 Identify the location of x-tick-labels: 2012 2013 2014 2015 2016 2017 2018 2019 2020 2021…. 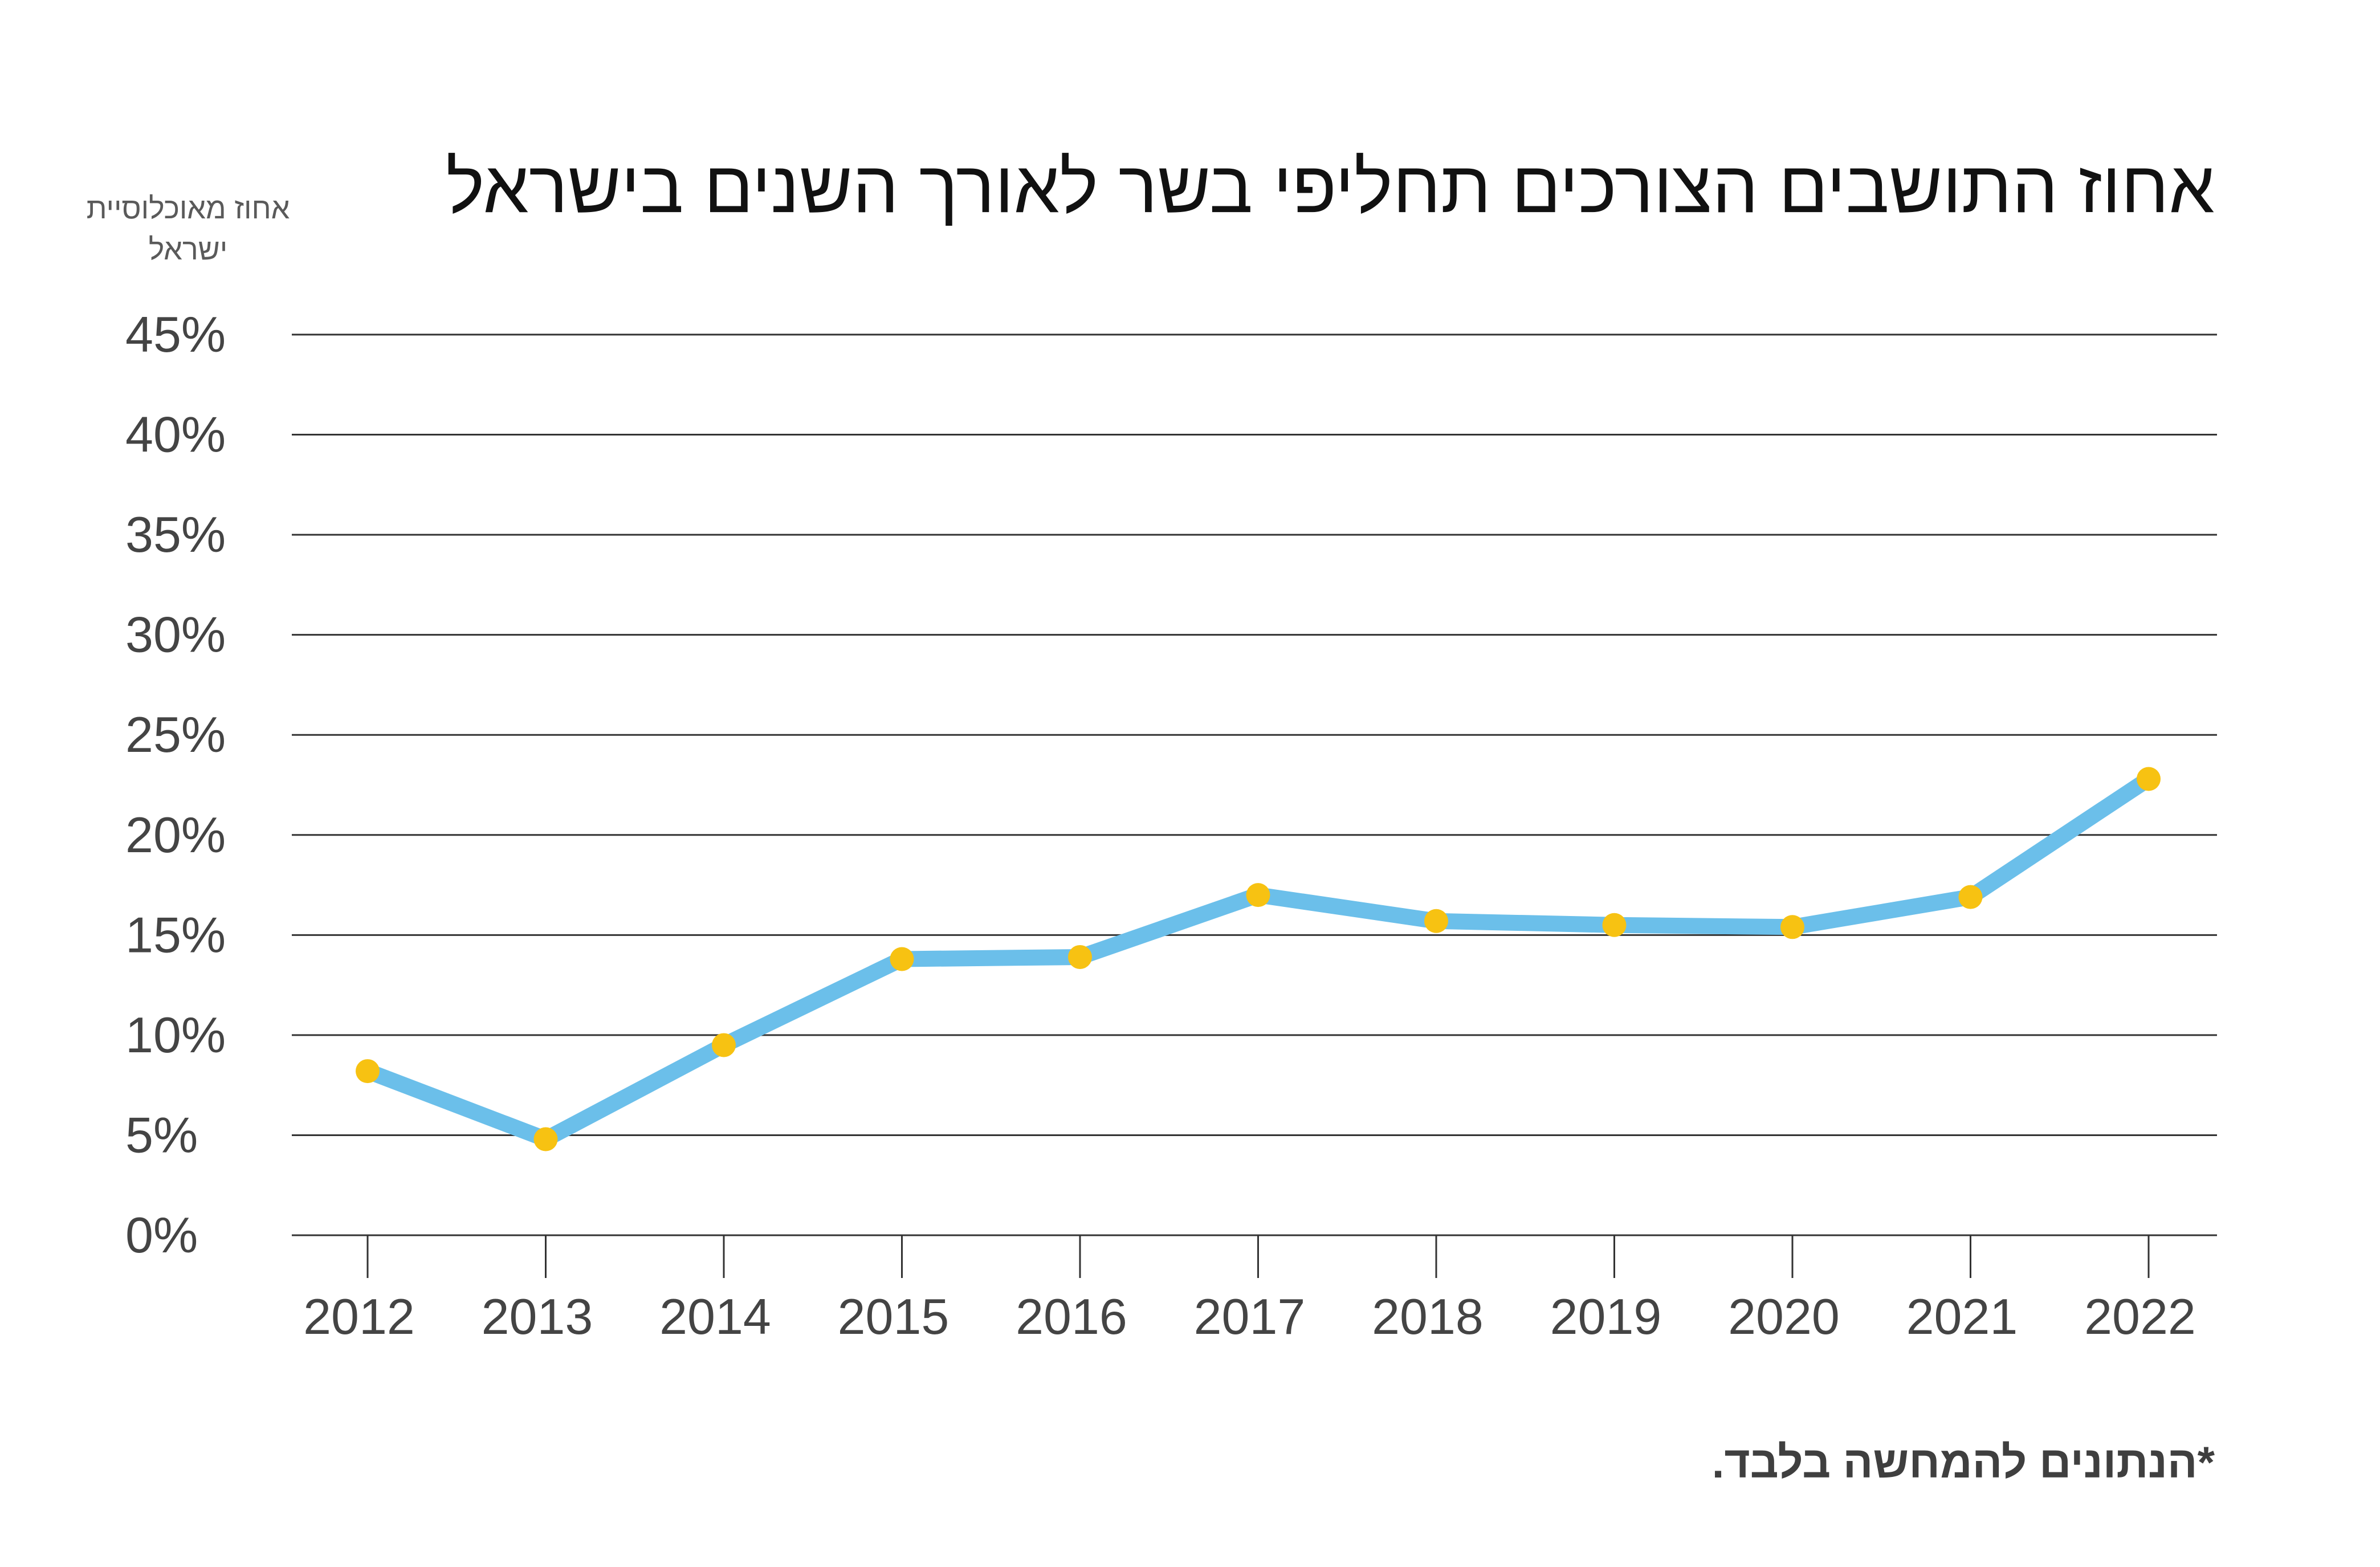
(1250, 1316).